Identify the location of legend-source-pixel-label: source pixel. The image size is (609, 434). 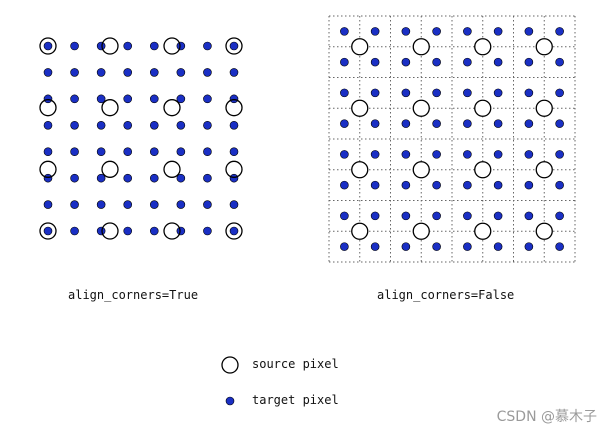
(295, 364).